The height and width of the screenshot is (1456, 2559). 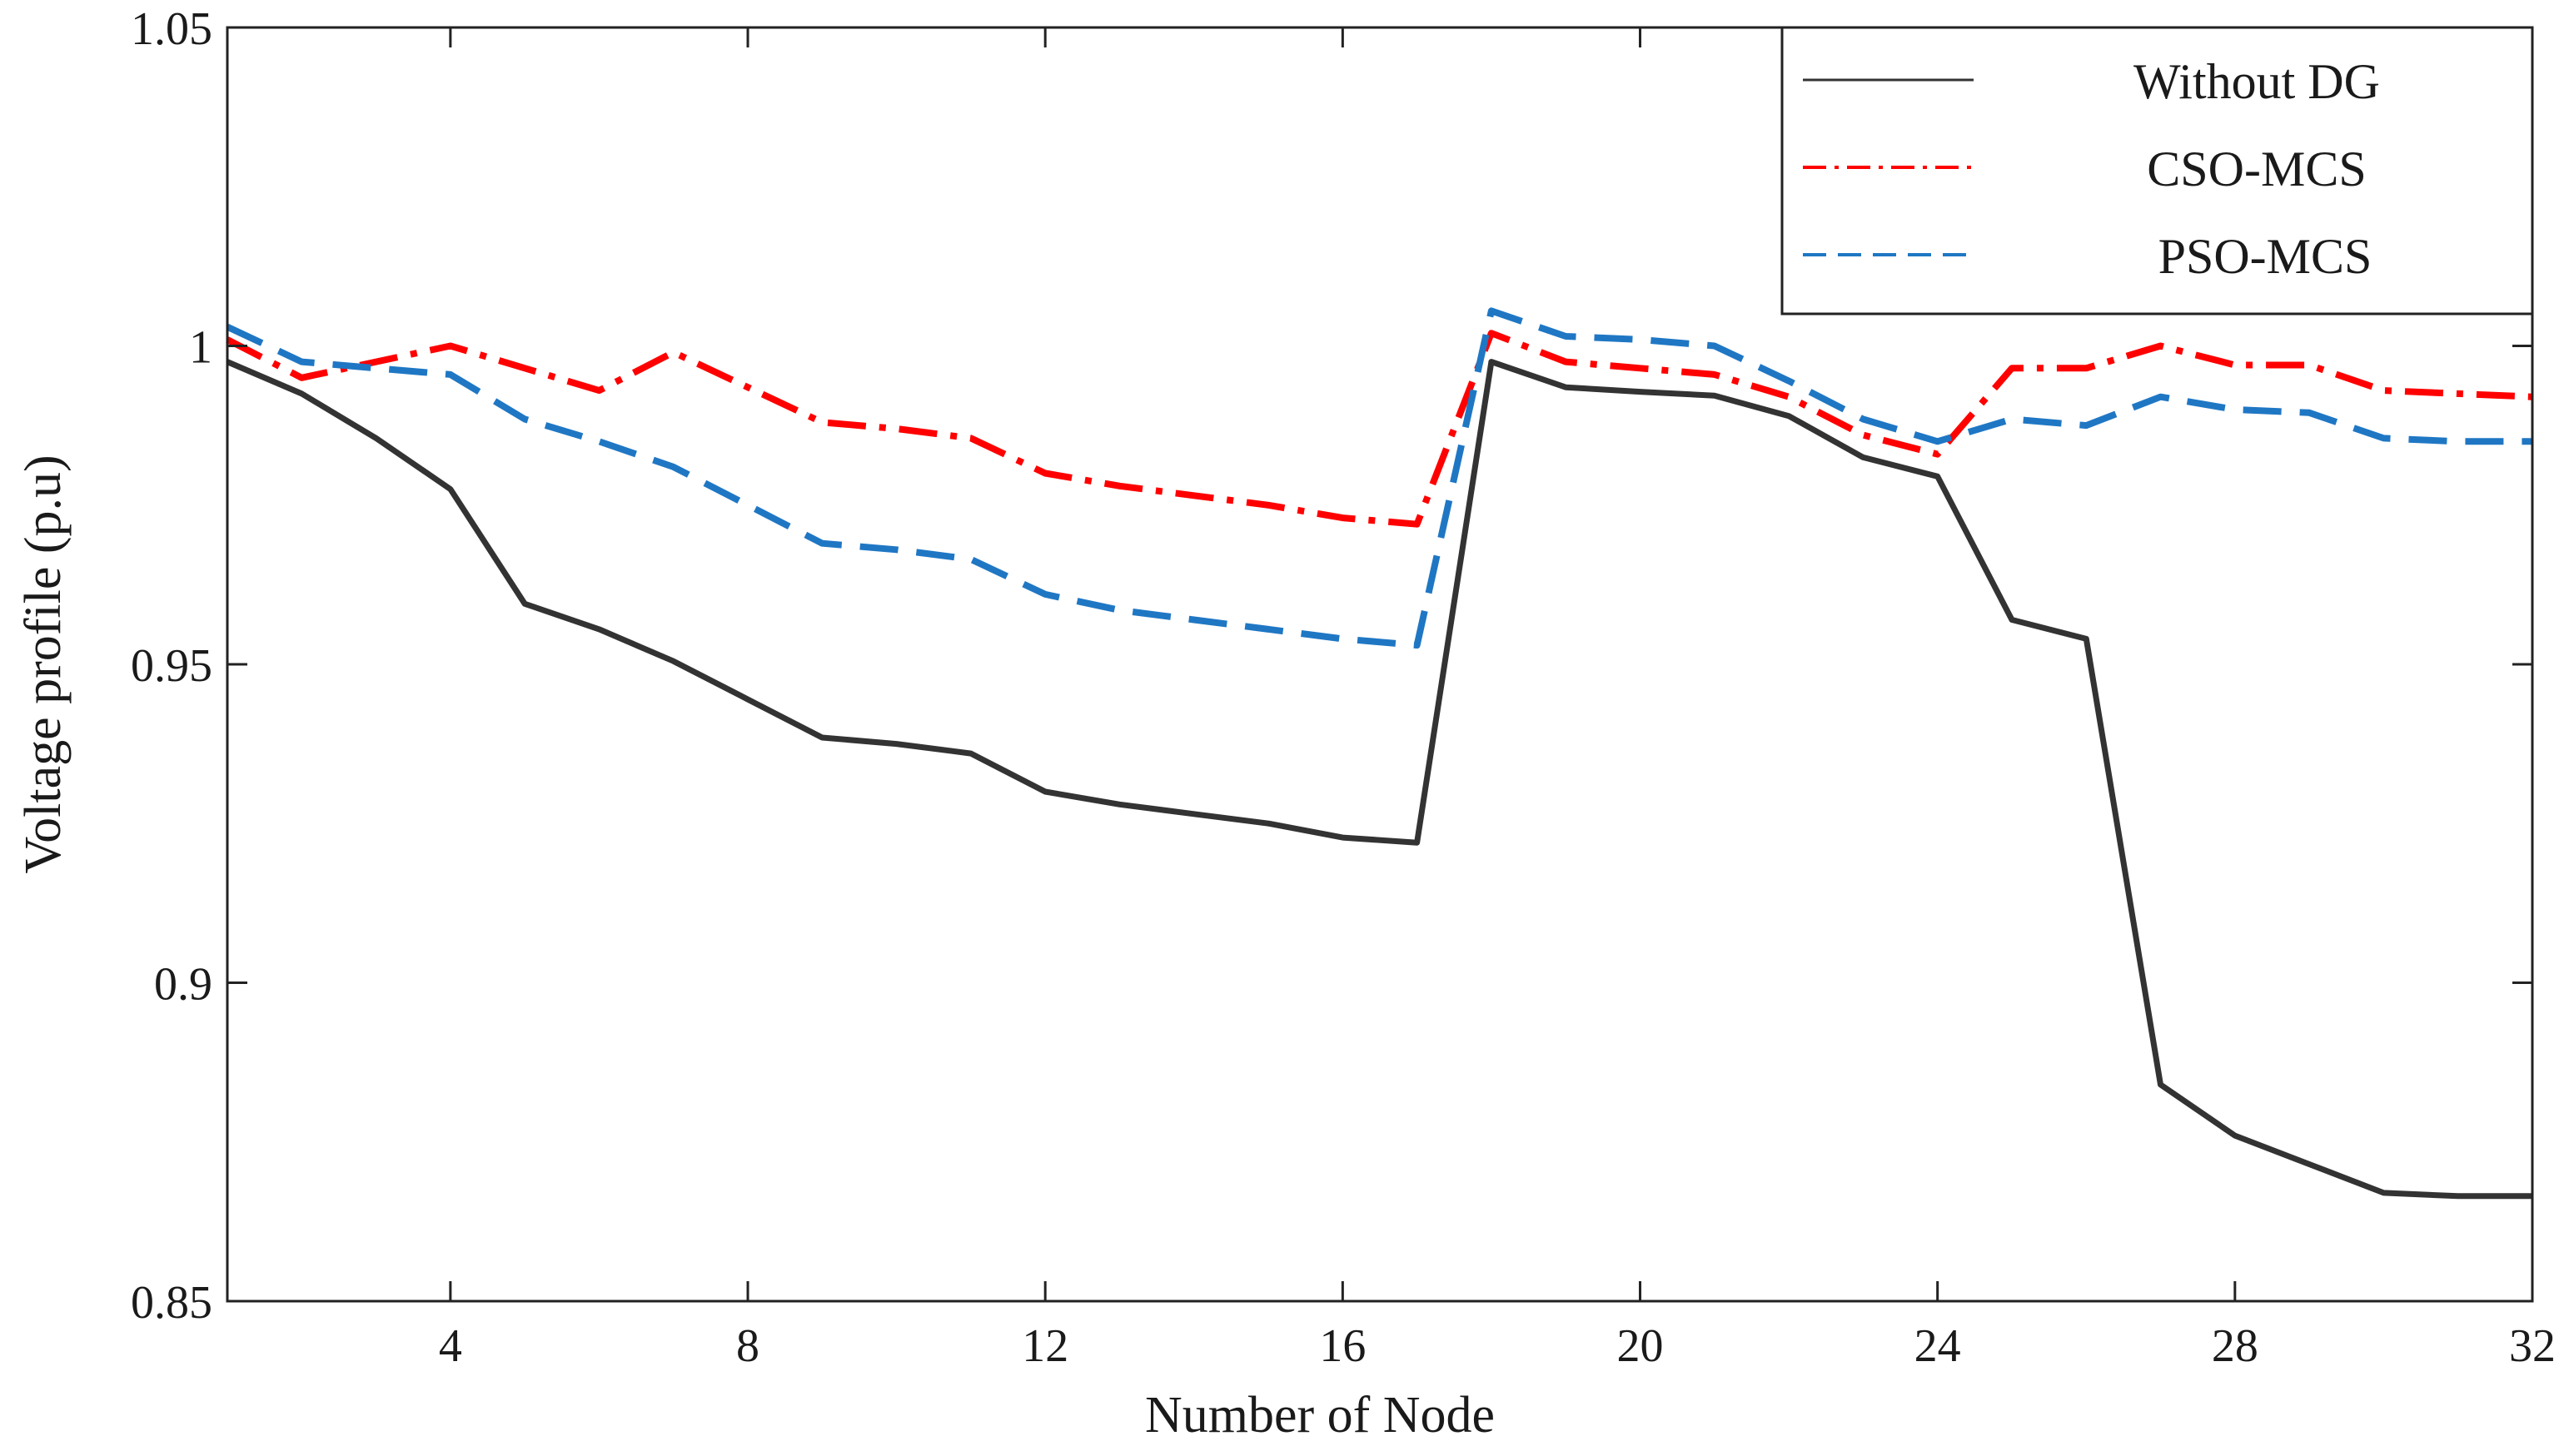 I want to click on x-tick-label: 12, so click(x=1045, y=1346).